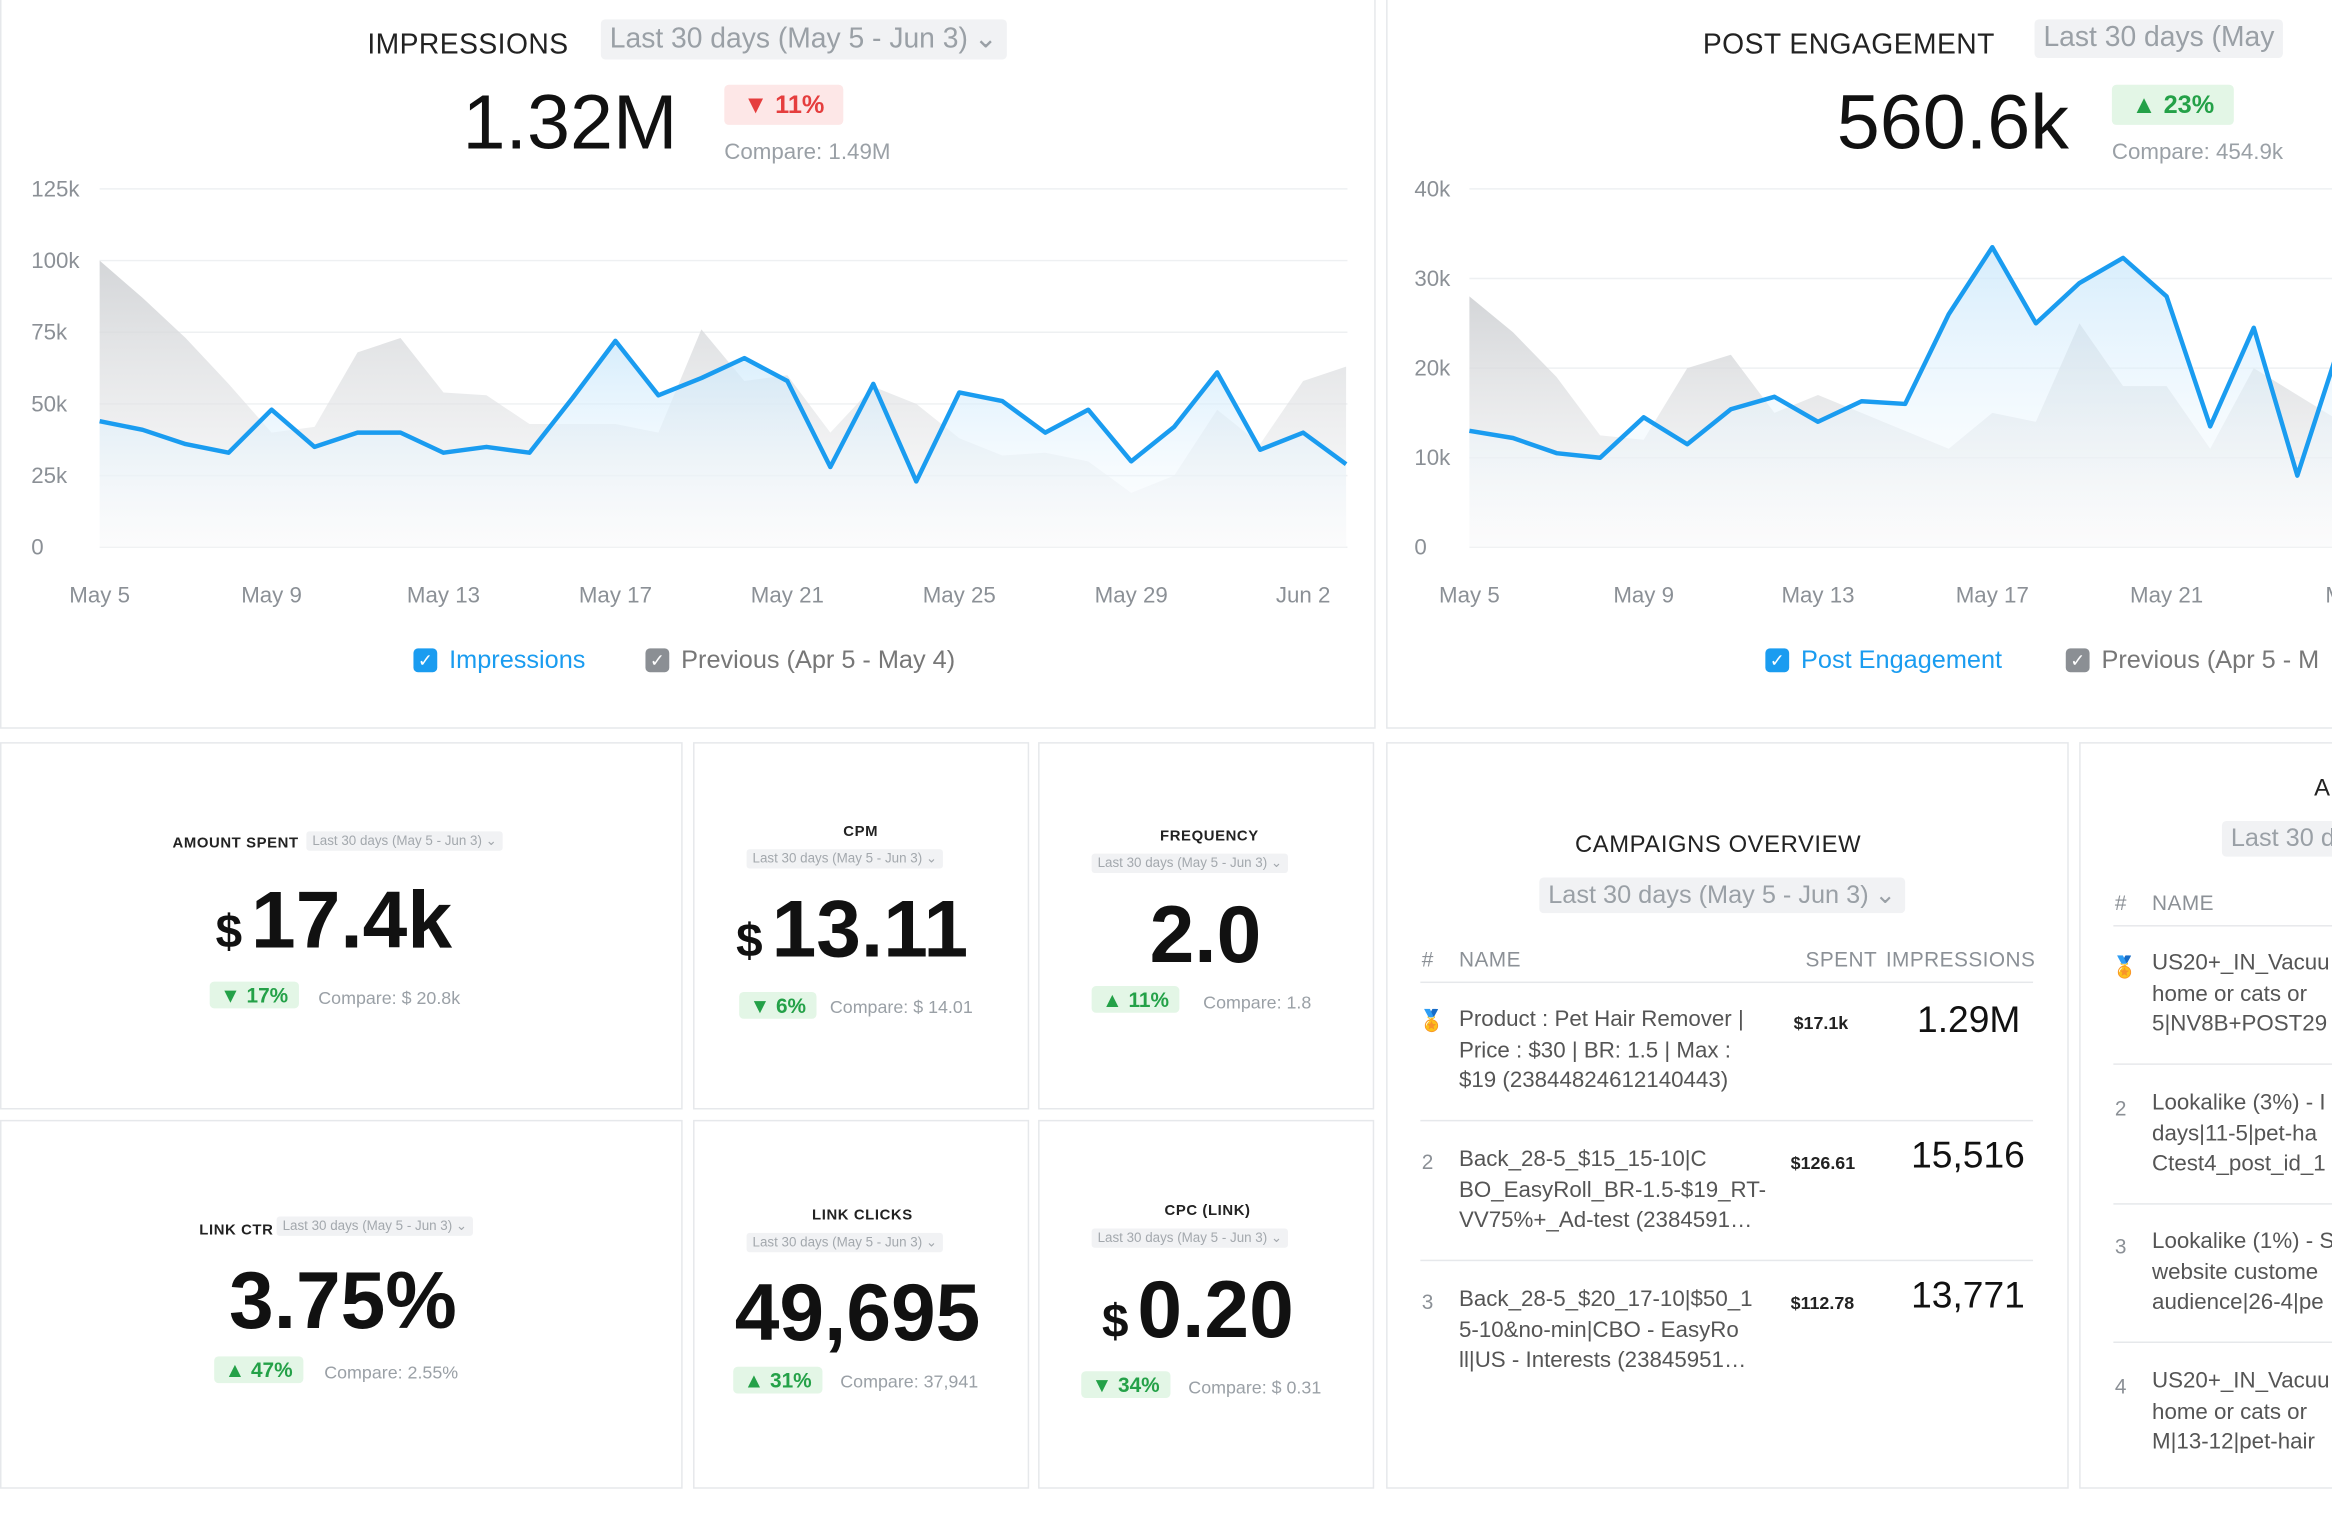  What do you see at coordinates (1432, 457) in the screenshot?
I see `y-tick-label: 10k` at bounding box center [1432, 457].